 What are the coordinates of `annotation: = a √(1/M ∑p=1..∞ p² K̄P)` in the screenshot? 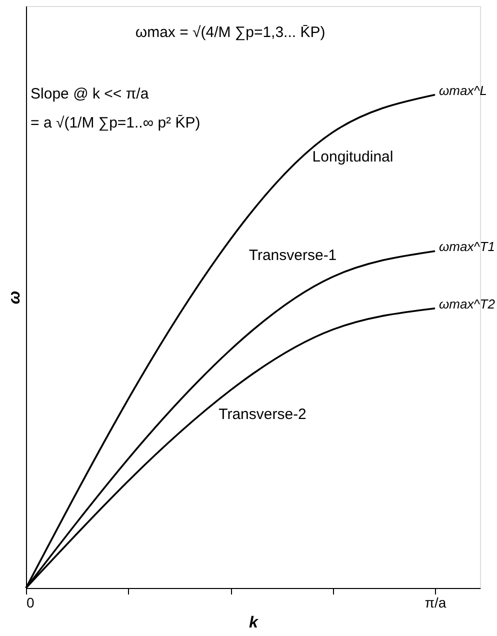 It's located at (115, 123).